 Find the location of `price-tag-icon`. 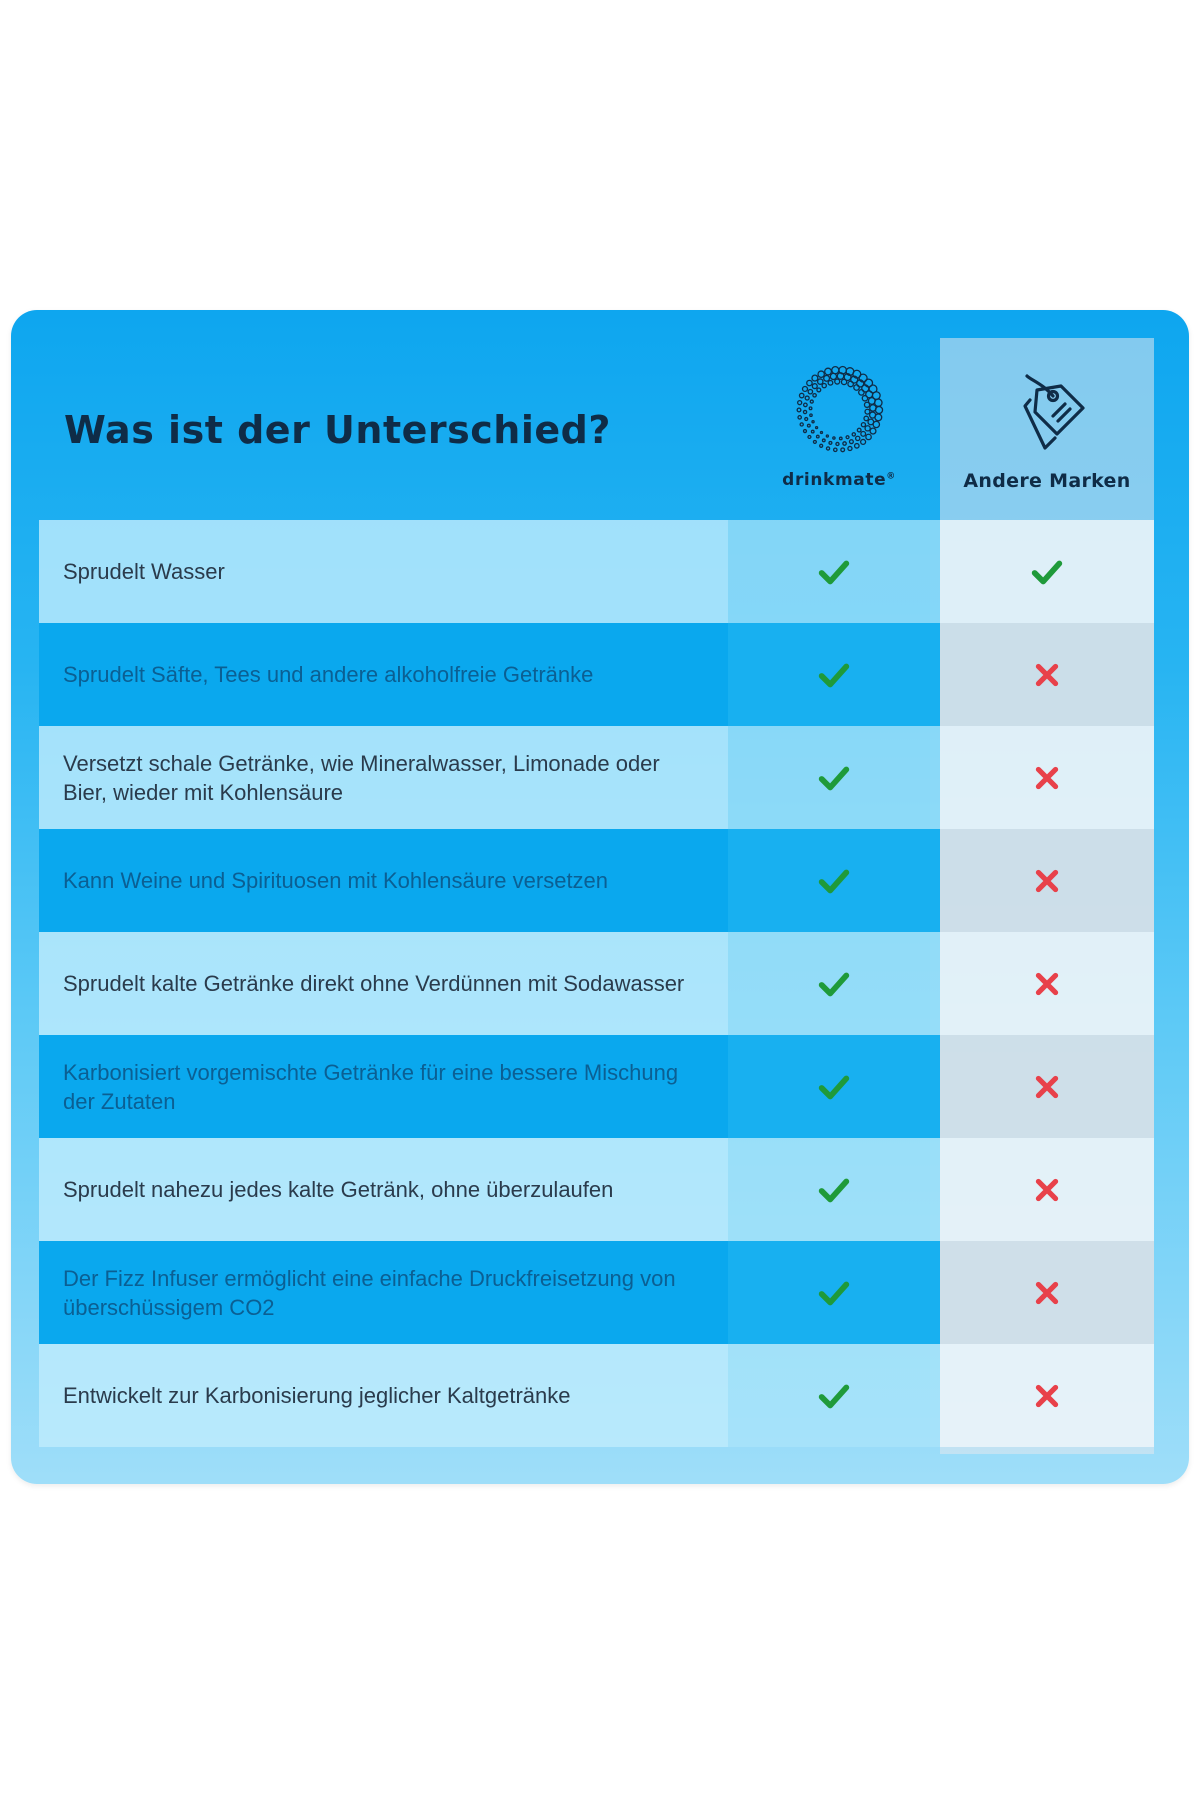

price-tag-icon is located at coordinates (1054, 412).